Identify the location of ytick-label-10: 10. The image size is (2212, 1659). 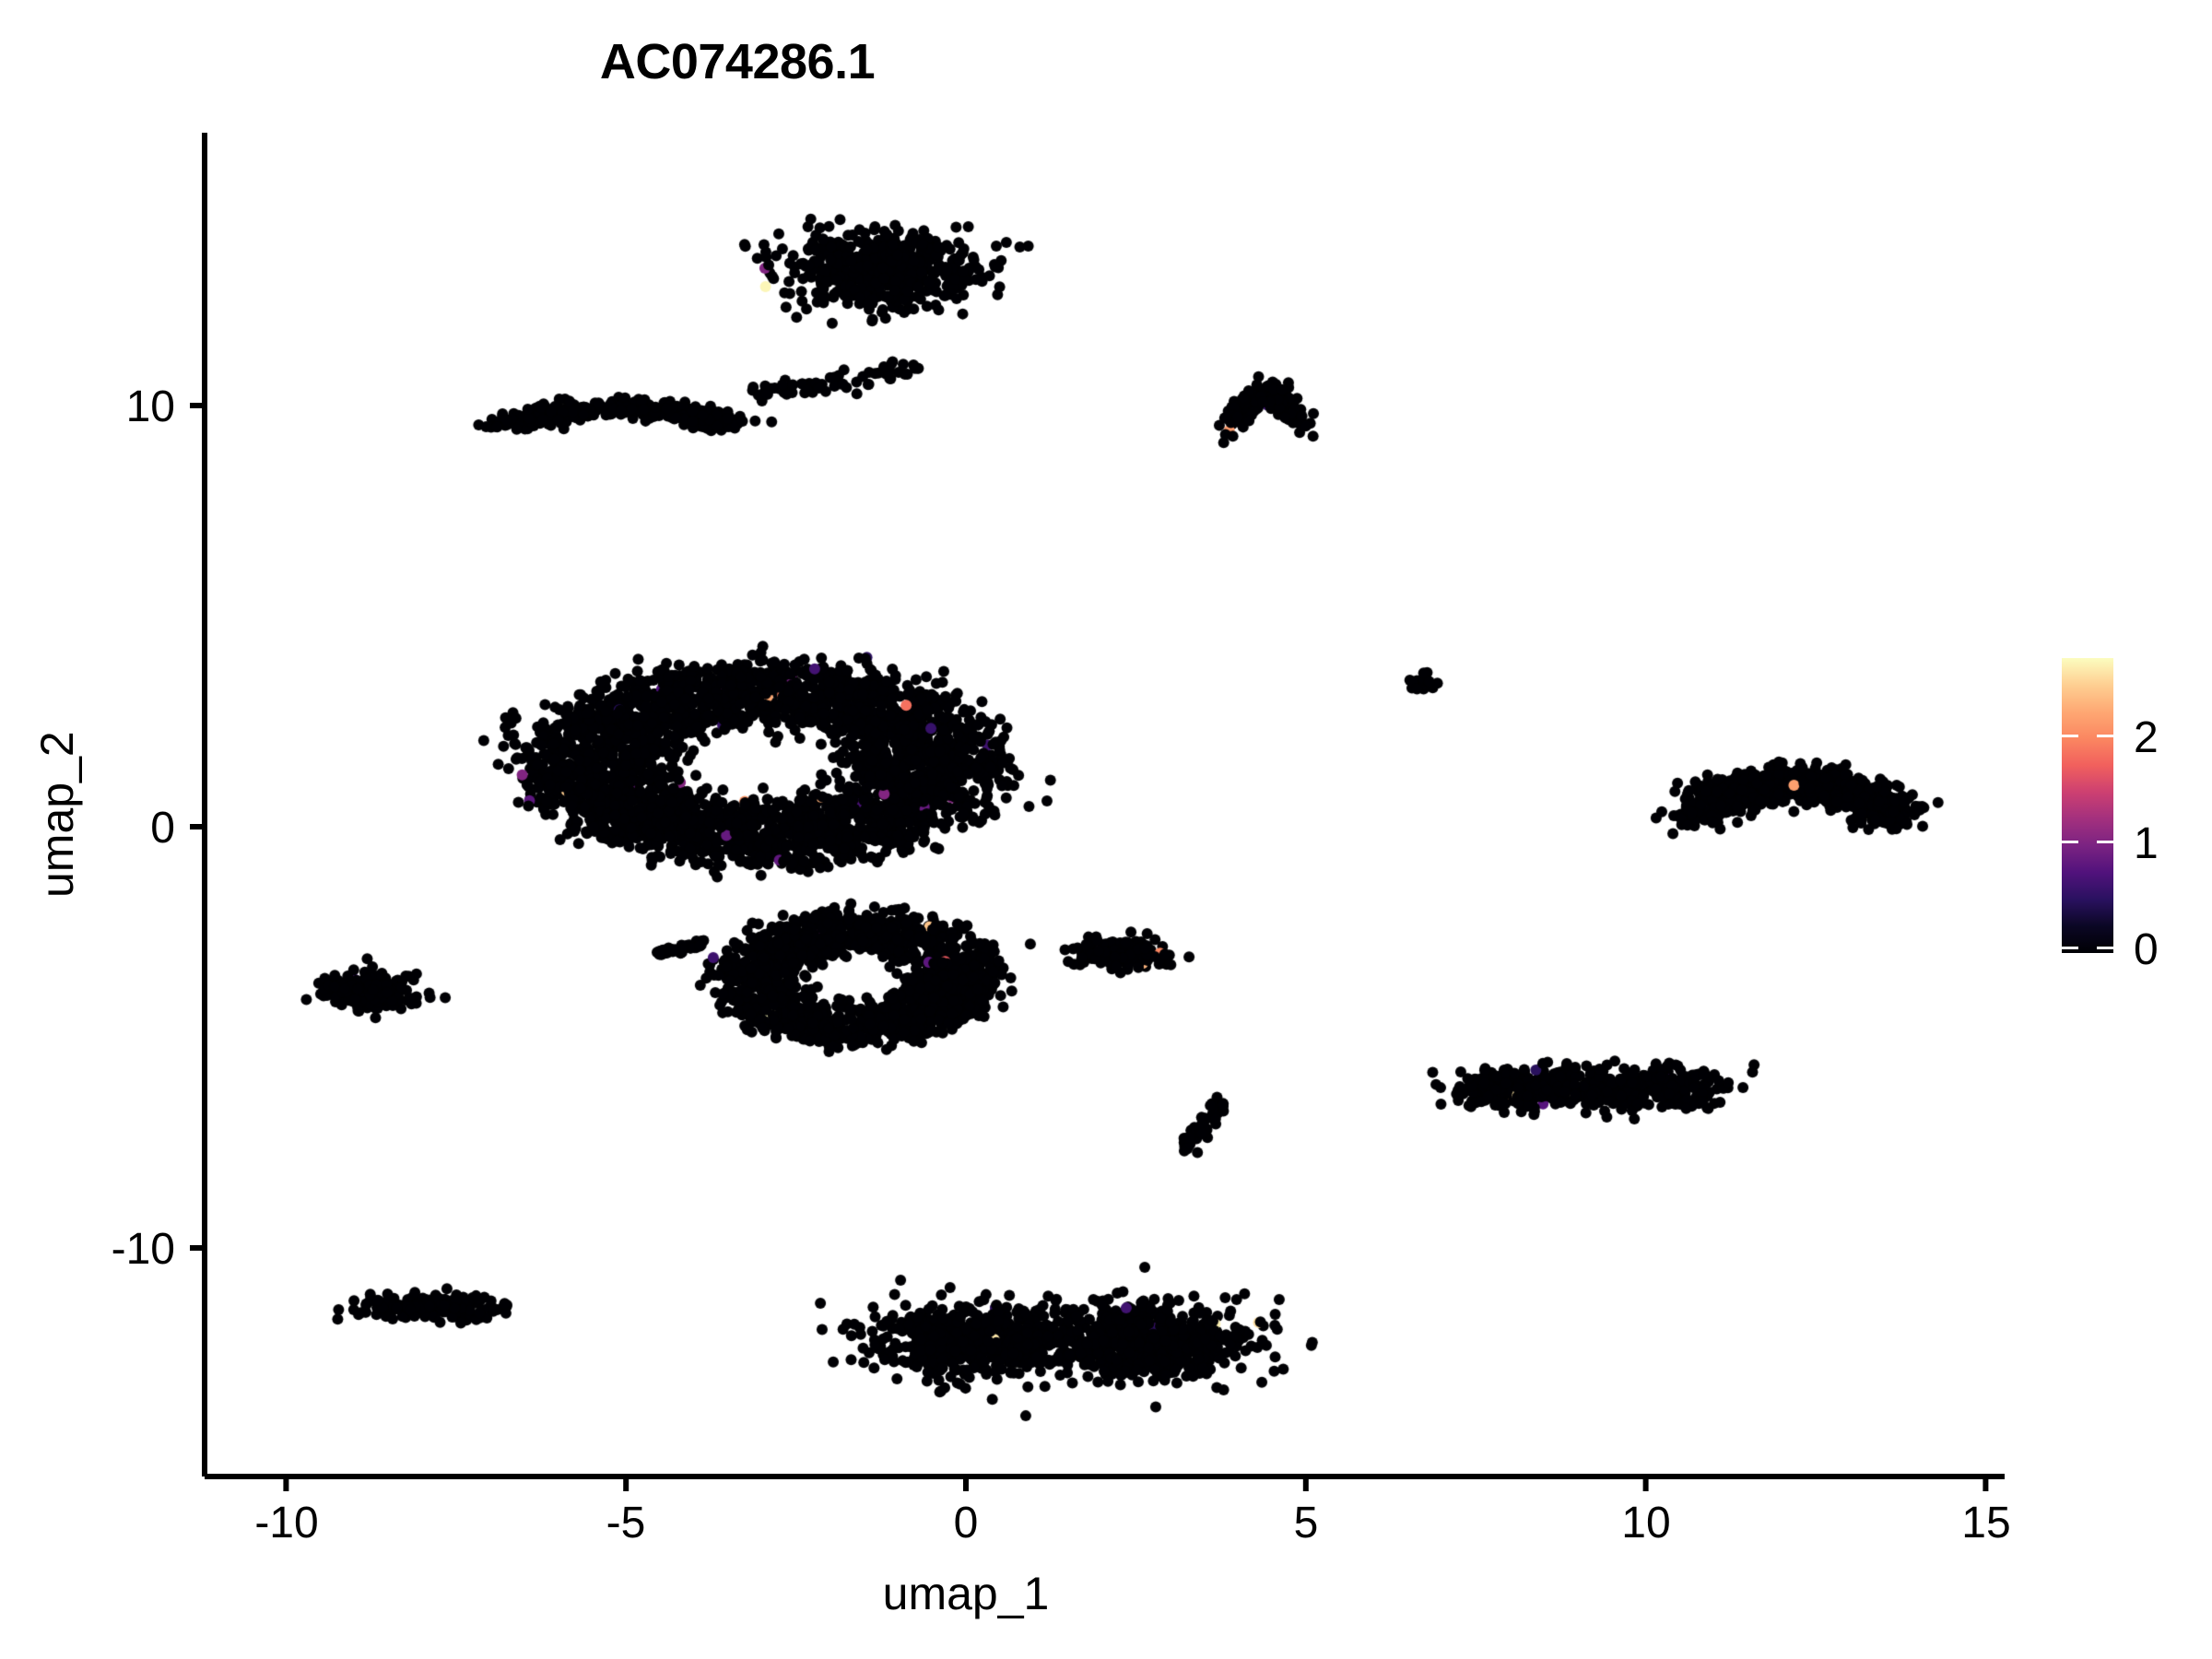
(150, 406).